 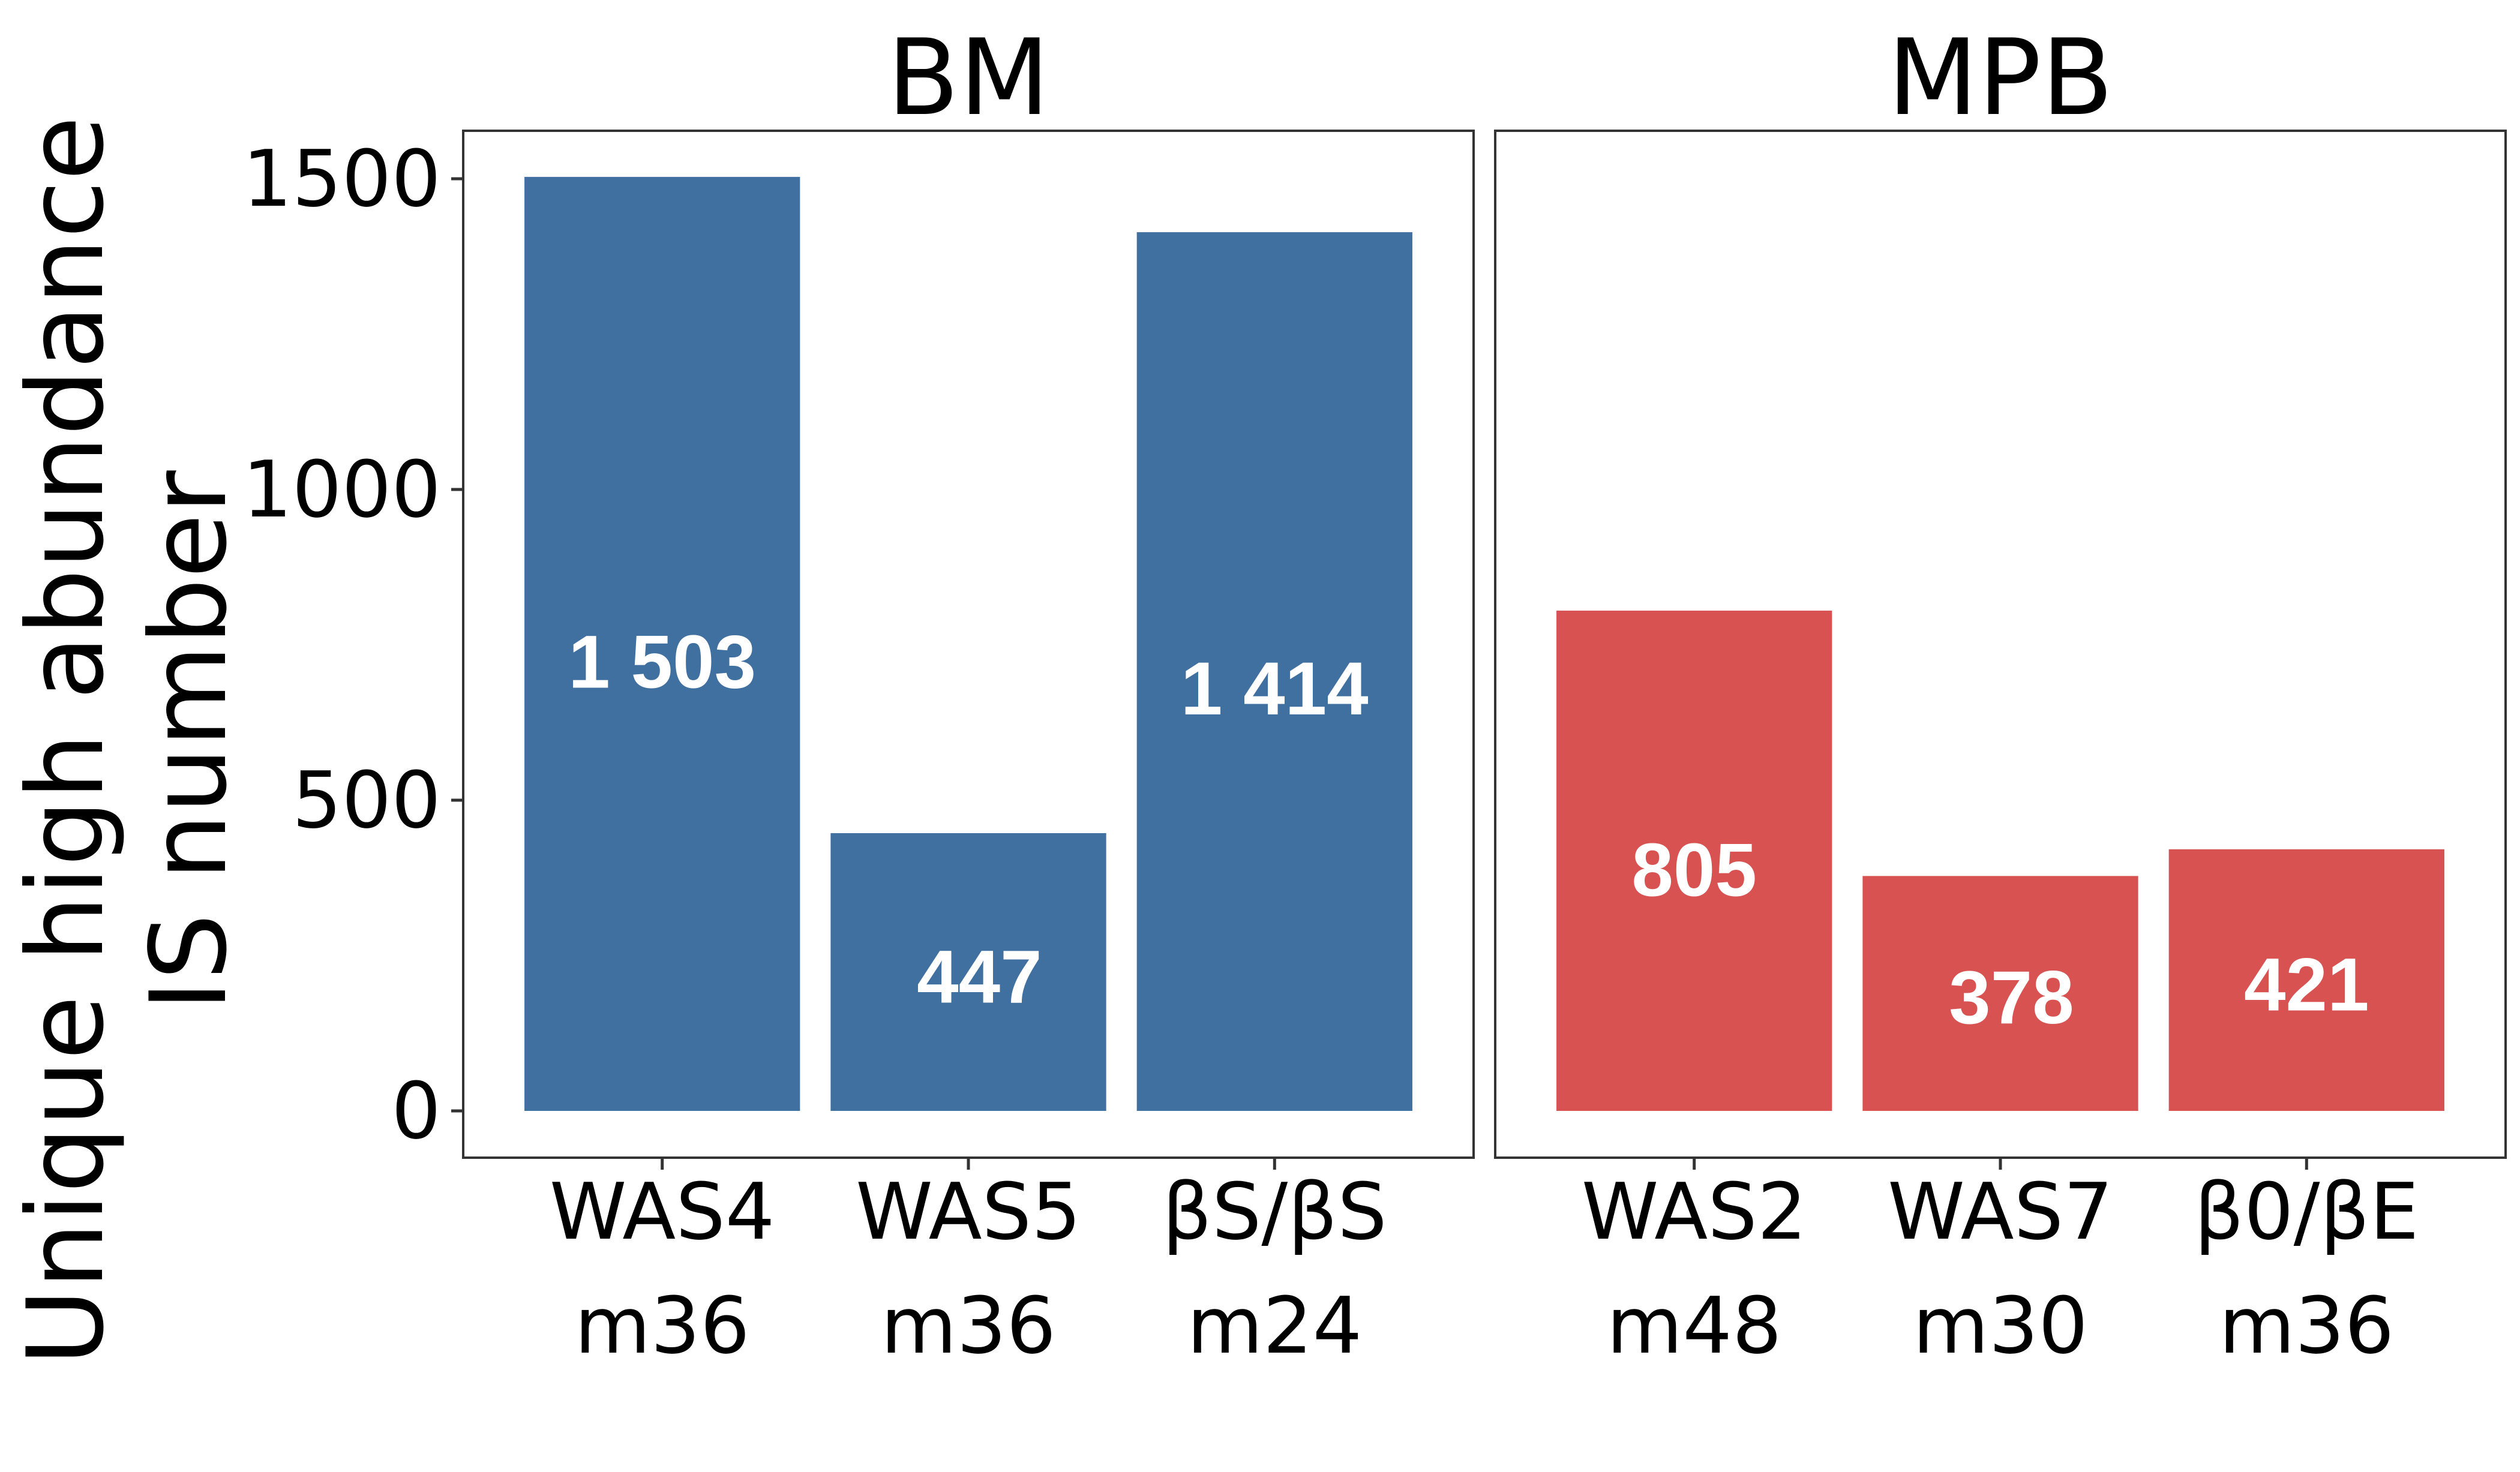 I want to click on x-tick-label-mpb-3-line-1: β0/βE, so click(x=2306, y=1211).